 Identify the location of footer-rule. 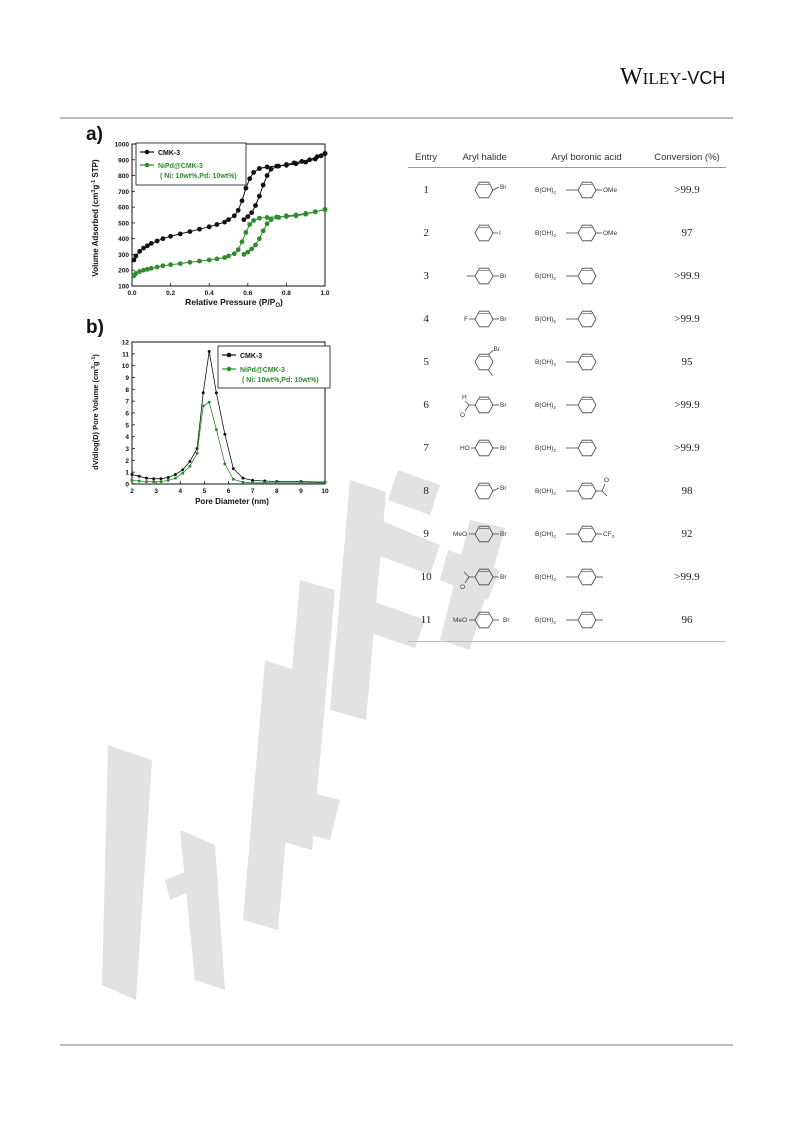
(396, 1045).